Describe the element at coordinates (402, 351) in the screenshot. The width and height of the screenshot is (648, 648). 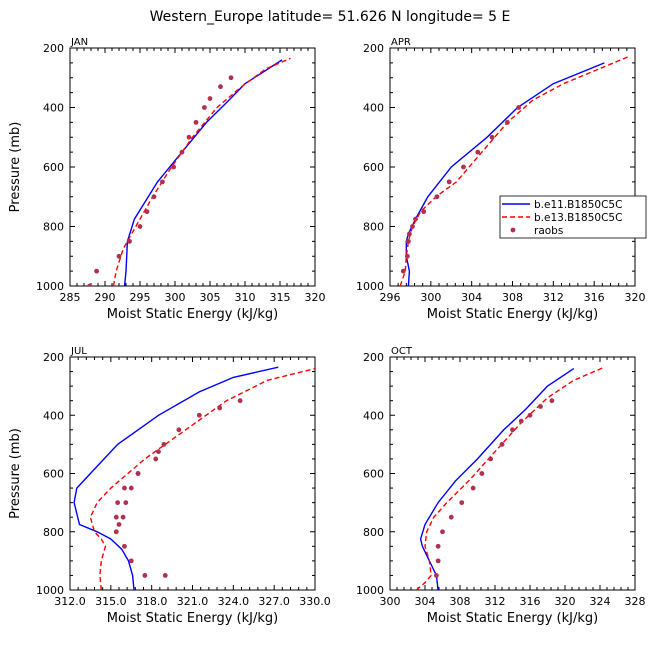
I see `panel-label: OCT` at that location.